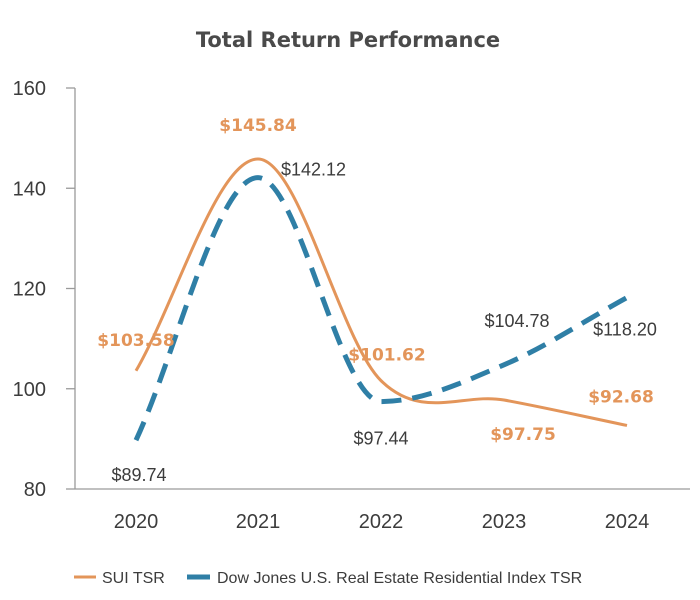 The image size is (700, 600). Describe the element at coordinates (136, 522) in the screenshot. I see `x-tick-label: 2020` at that location.